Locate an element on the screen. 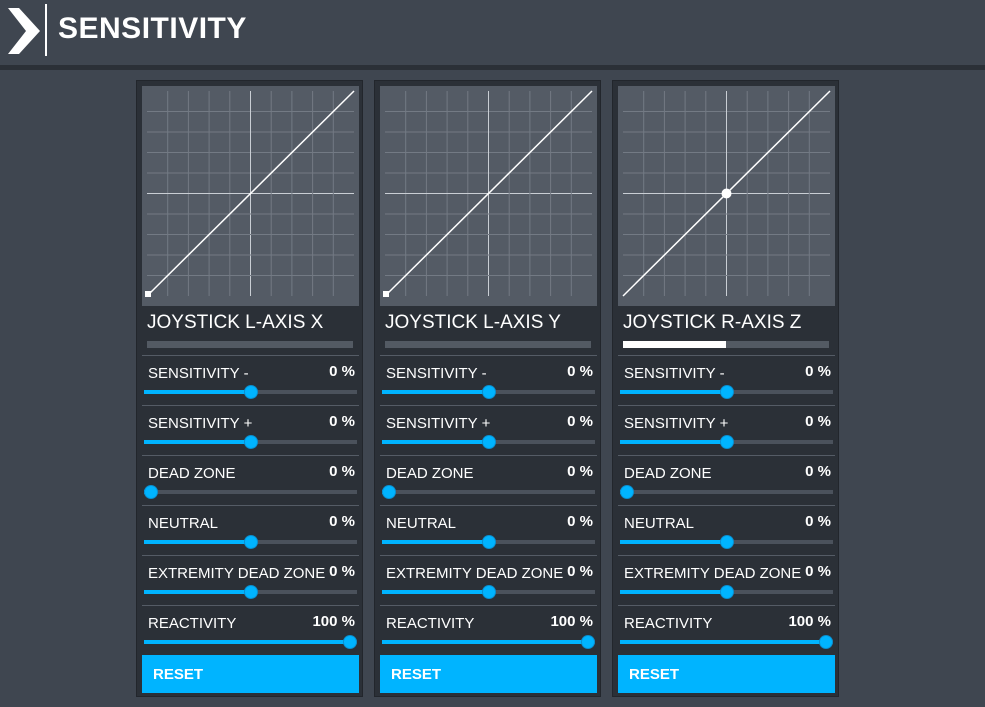  header-bar: SENSITIVITY is located at coordinates (492, 32).